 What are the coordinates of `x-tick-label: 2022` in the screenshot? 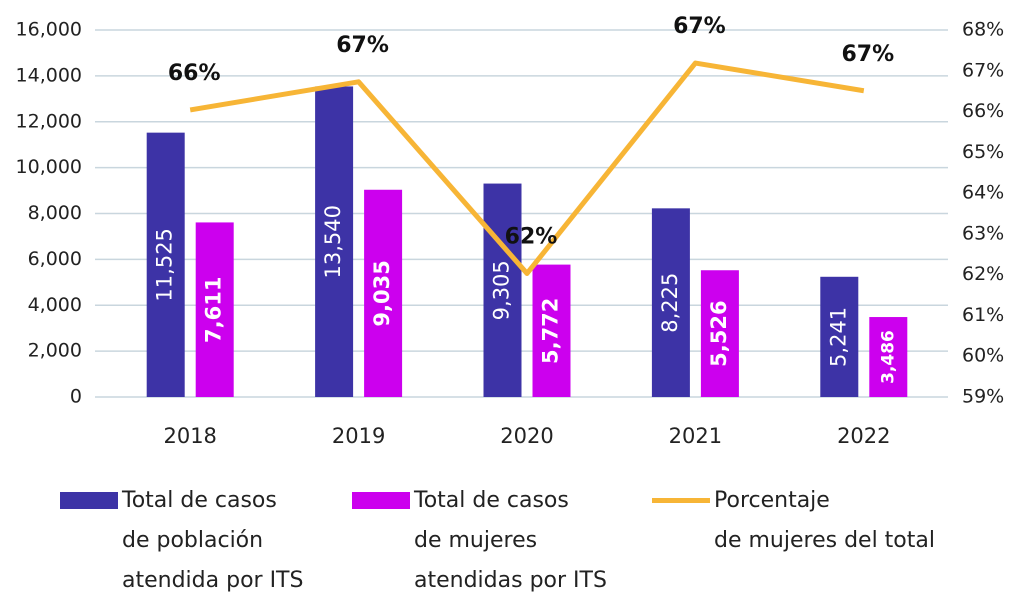 It's located at (863, 436).